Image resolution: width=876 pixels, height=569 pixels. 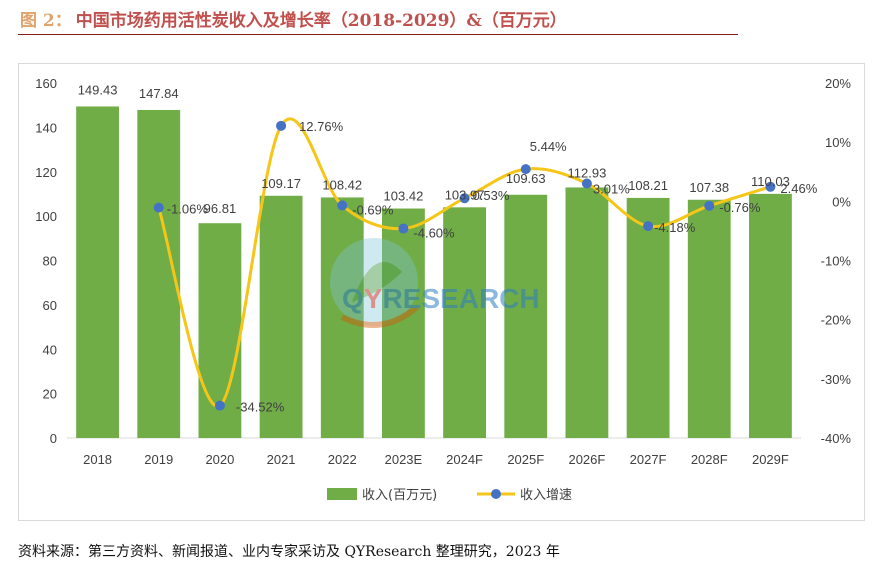 I want to click on y-right-tick-label: 10%, so click(x=838, y=142).